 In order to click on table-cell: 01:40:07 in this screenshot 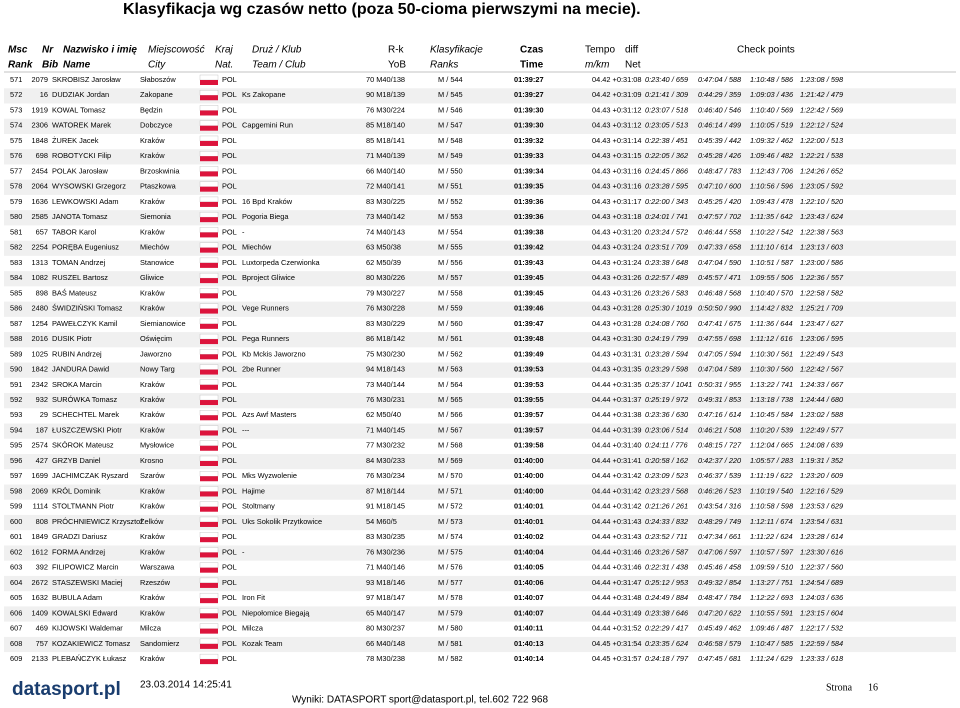, I will do `click(529, 612)`.